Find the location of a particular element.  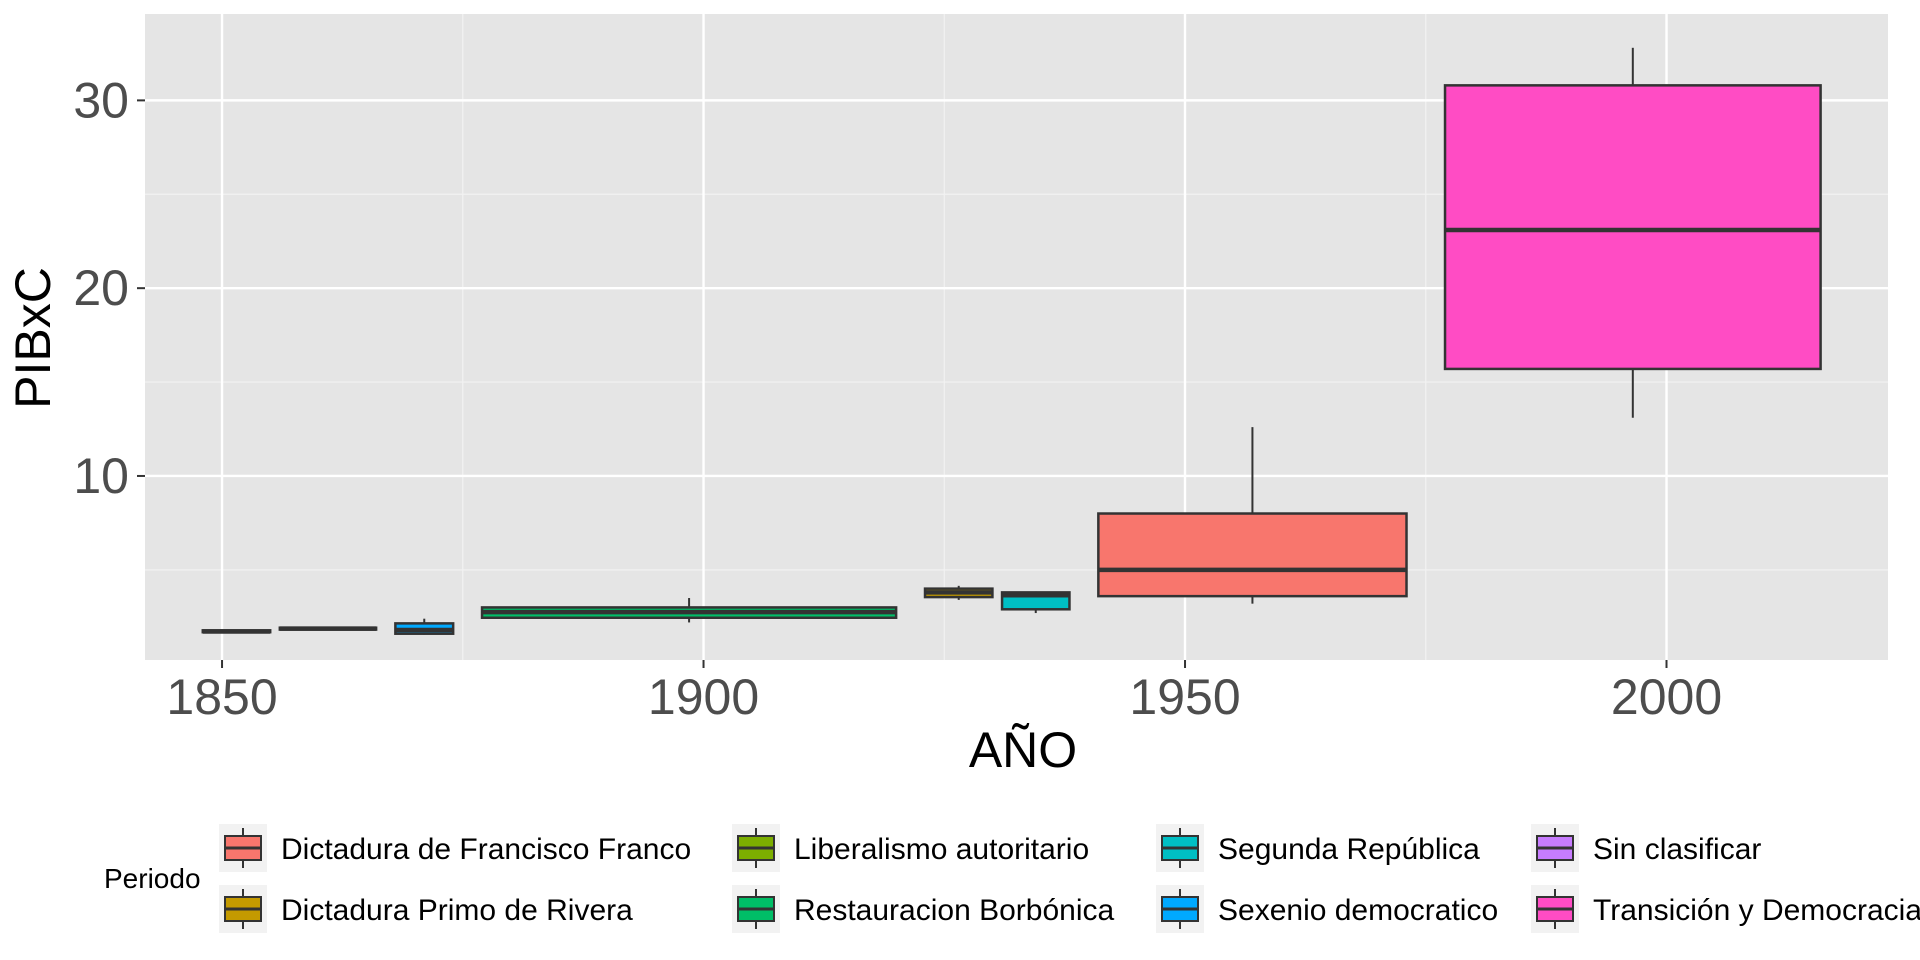

legend-label: Transición y Democracia is located at coordinates (1756, 910).